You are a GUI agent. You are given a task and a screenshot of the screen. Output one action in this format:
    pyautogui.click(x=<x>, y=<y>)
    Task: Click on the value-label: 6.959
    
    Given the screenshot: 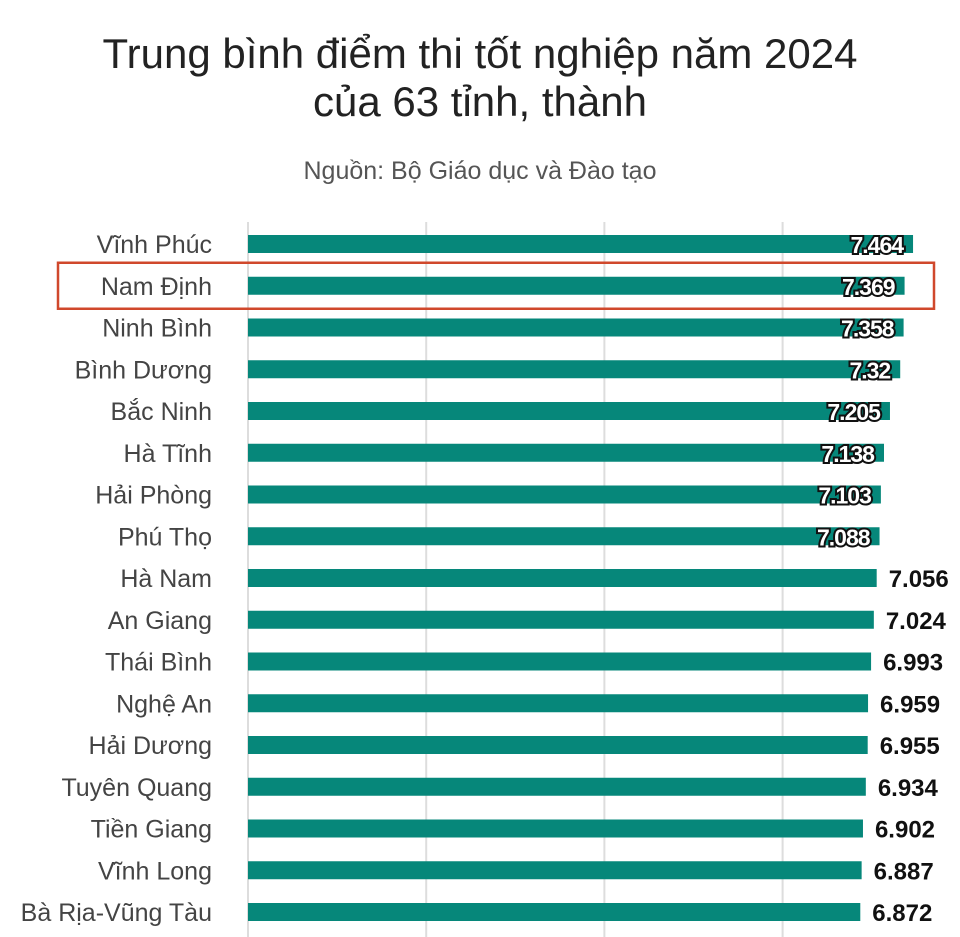 What is the action you would take?
    pyautogui.click(x=910, y=704)
    